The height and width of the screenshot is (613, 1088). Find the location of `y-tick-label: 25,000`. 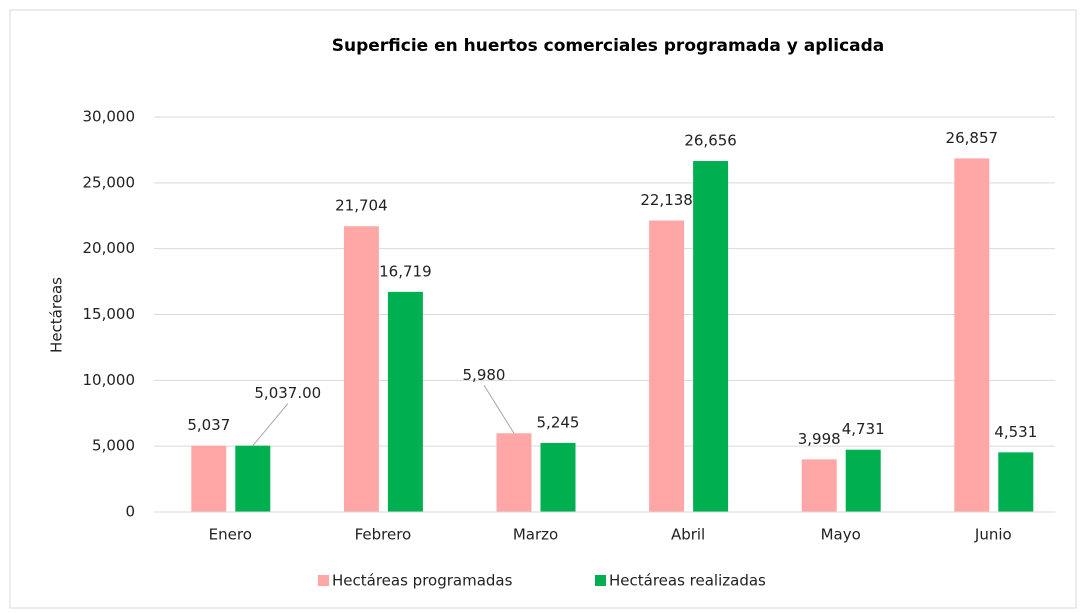

y-tick-label: 25,000 is located at coordinates (109, 182).